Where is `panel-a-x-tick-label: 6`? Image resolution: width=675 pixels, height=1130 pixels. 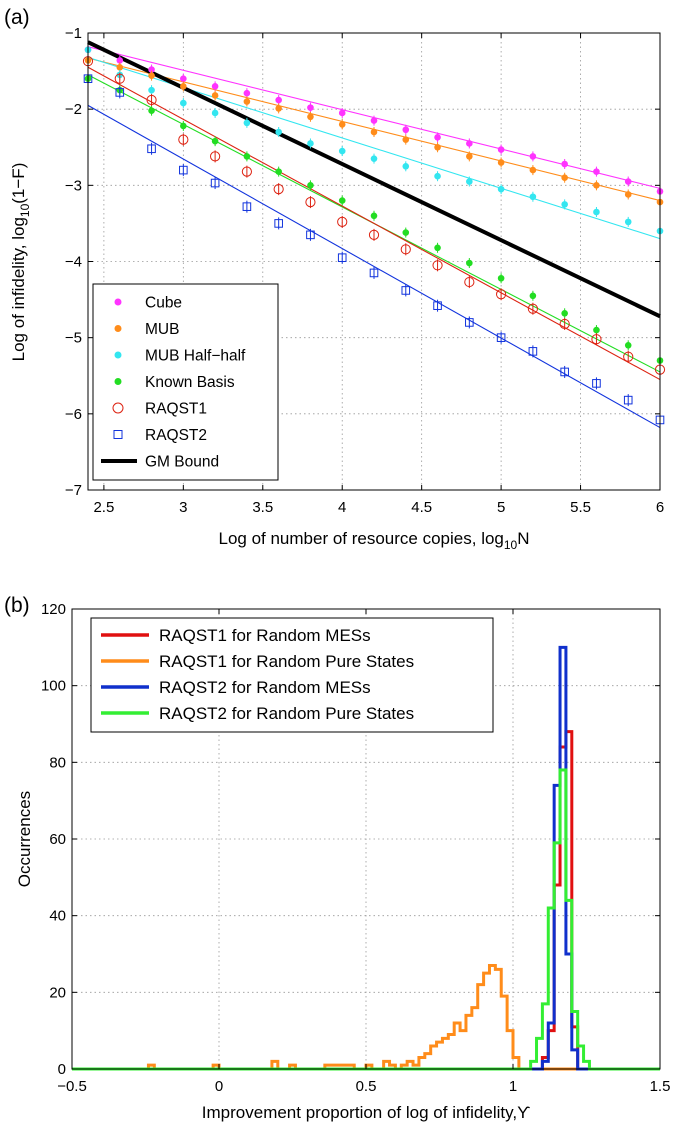 panel-a-x-tick-label: 6 is located at coordinates (660, 507).